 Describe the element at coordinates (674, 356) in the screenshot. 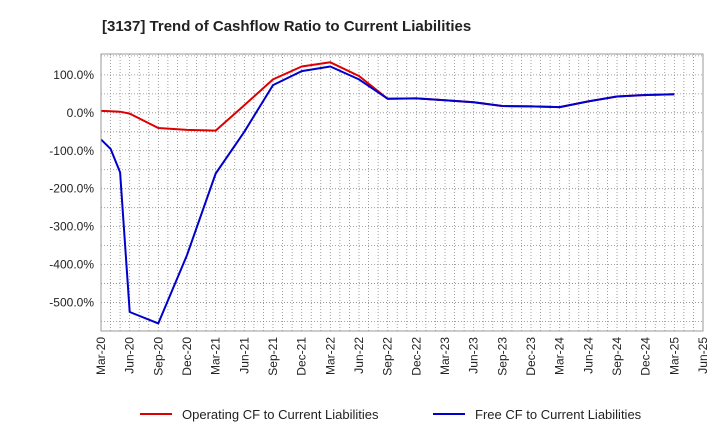

I see `x-tick-label: Mar-25` at that location.